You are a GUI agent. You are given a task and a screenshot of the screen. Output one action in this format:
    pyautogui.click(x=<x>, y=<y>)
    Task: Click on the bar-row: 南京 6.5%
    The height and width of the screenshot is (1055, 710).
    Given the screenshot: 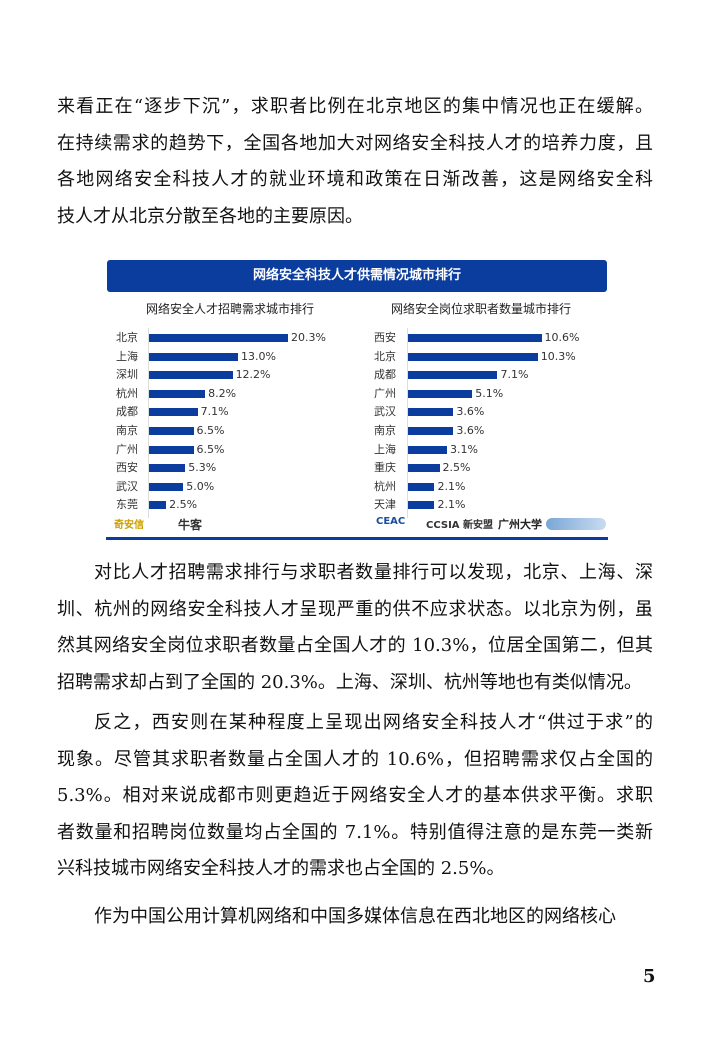 What is the action you would take?
    pyautogui.click(x=231, y=431)
    